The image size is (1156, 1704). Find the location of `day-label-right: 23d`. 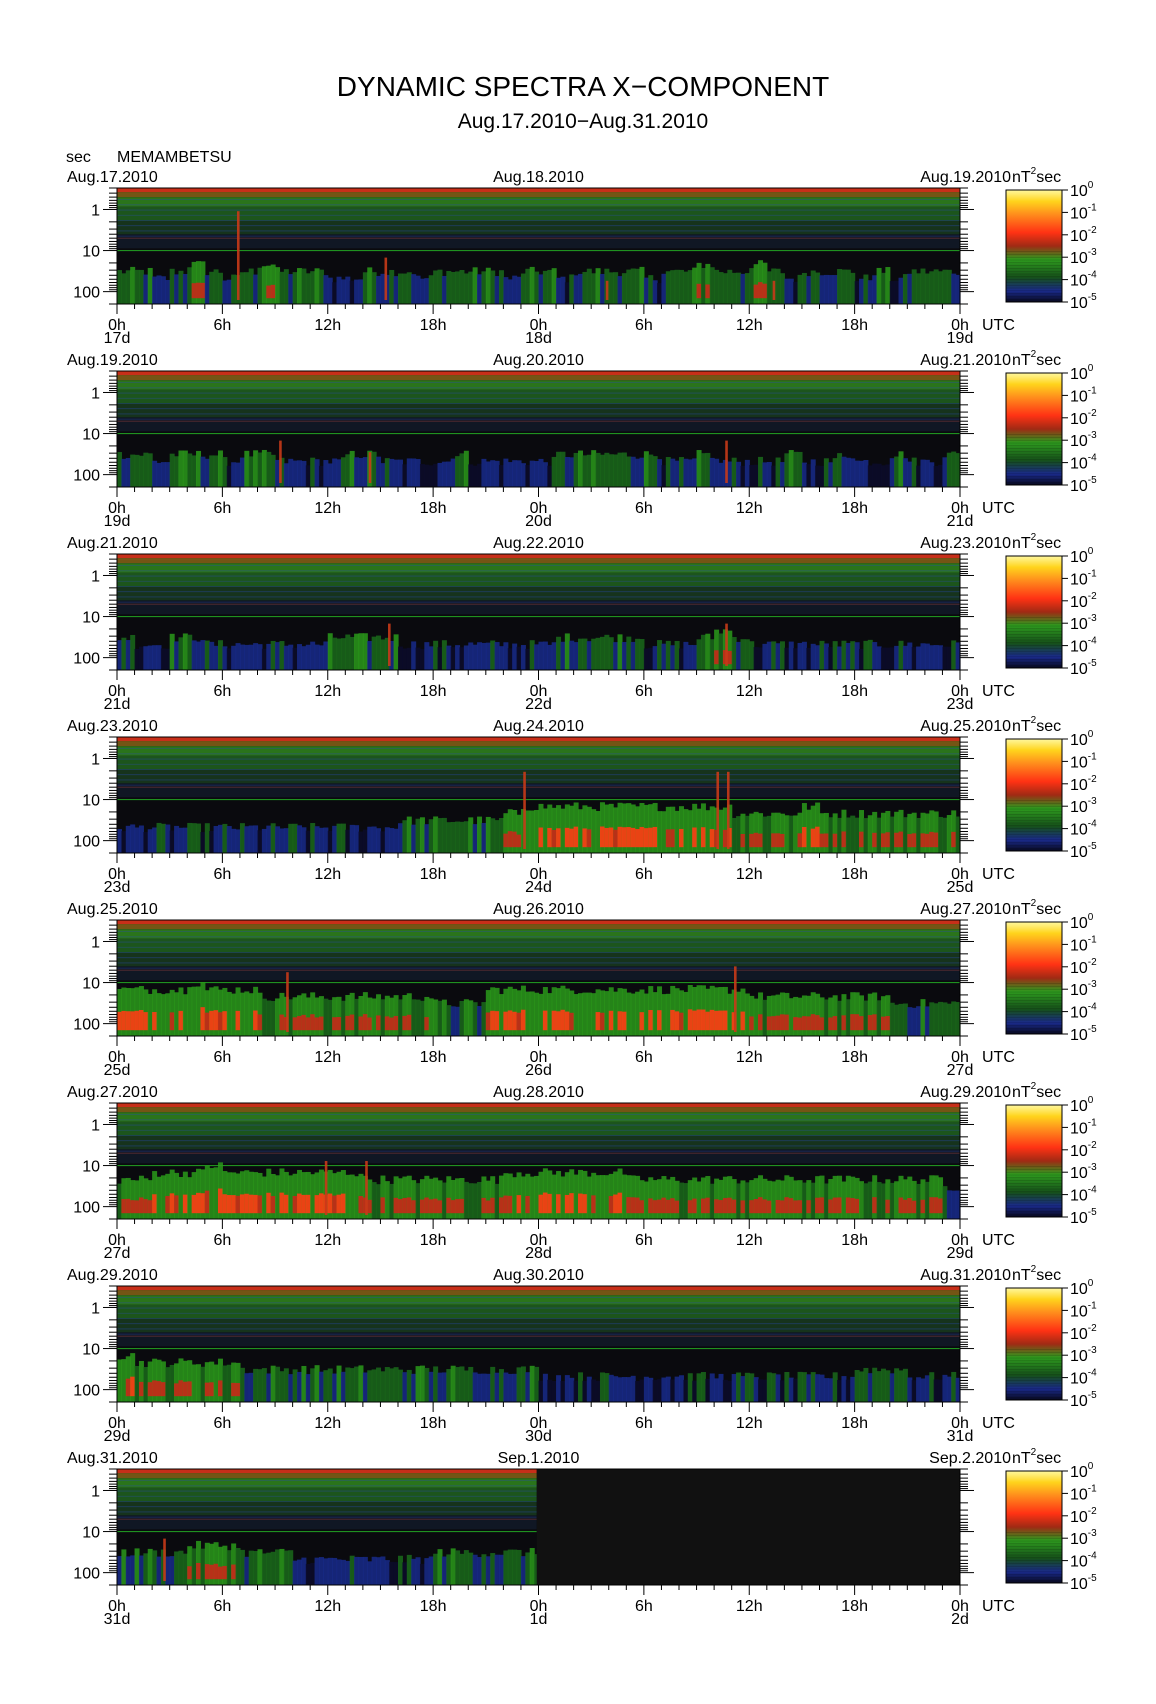

day-label-right: 23d is located at coordinates (960, 704).